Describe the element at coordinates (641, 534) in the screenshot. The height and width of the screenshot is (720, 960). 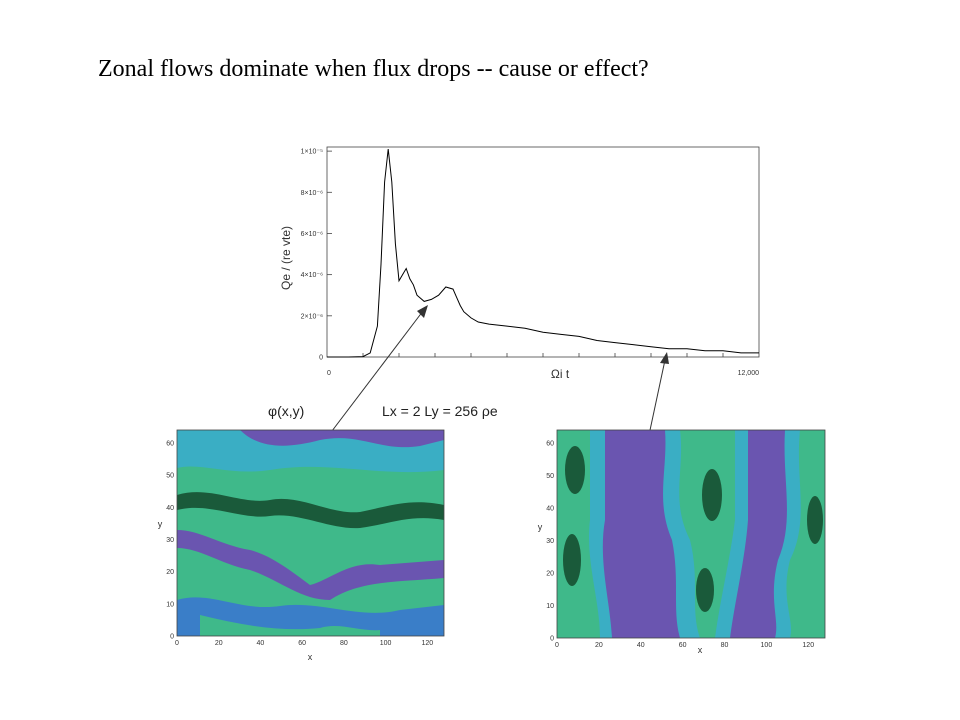
I see `right-band-1-purple` at that location.